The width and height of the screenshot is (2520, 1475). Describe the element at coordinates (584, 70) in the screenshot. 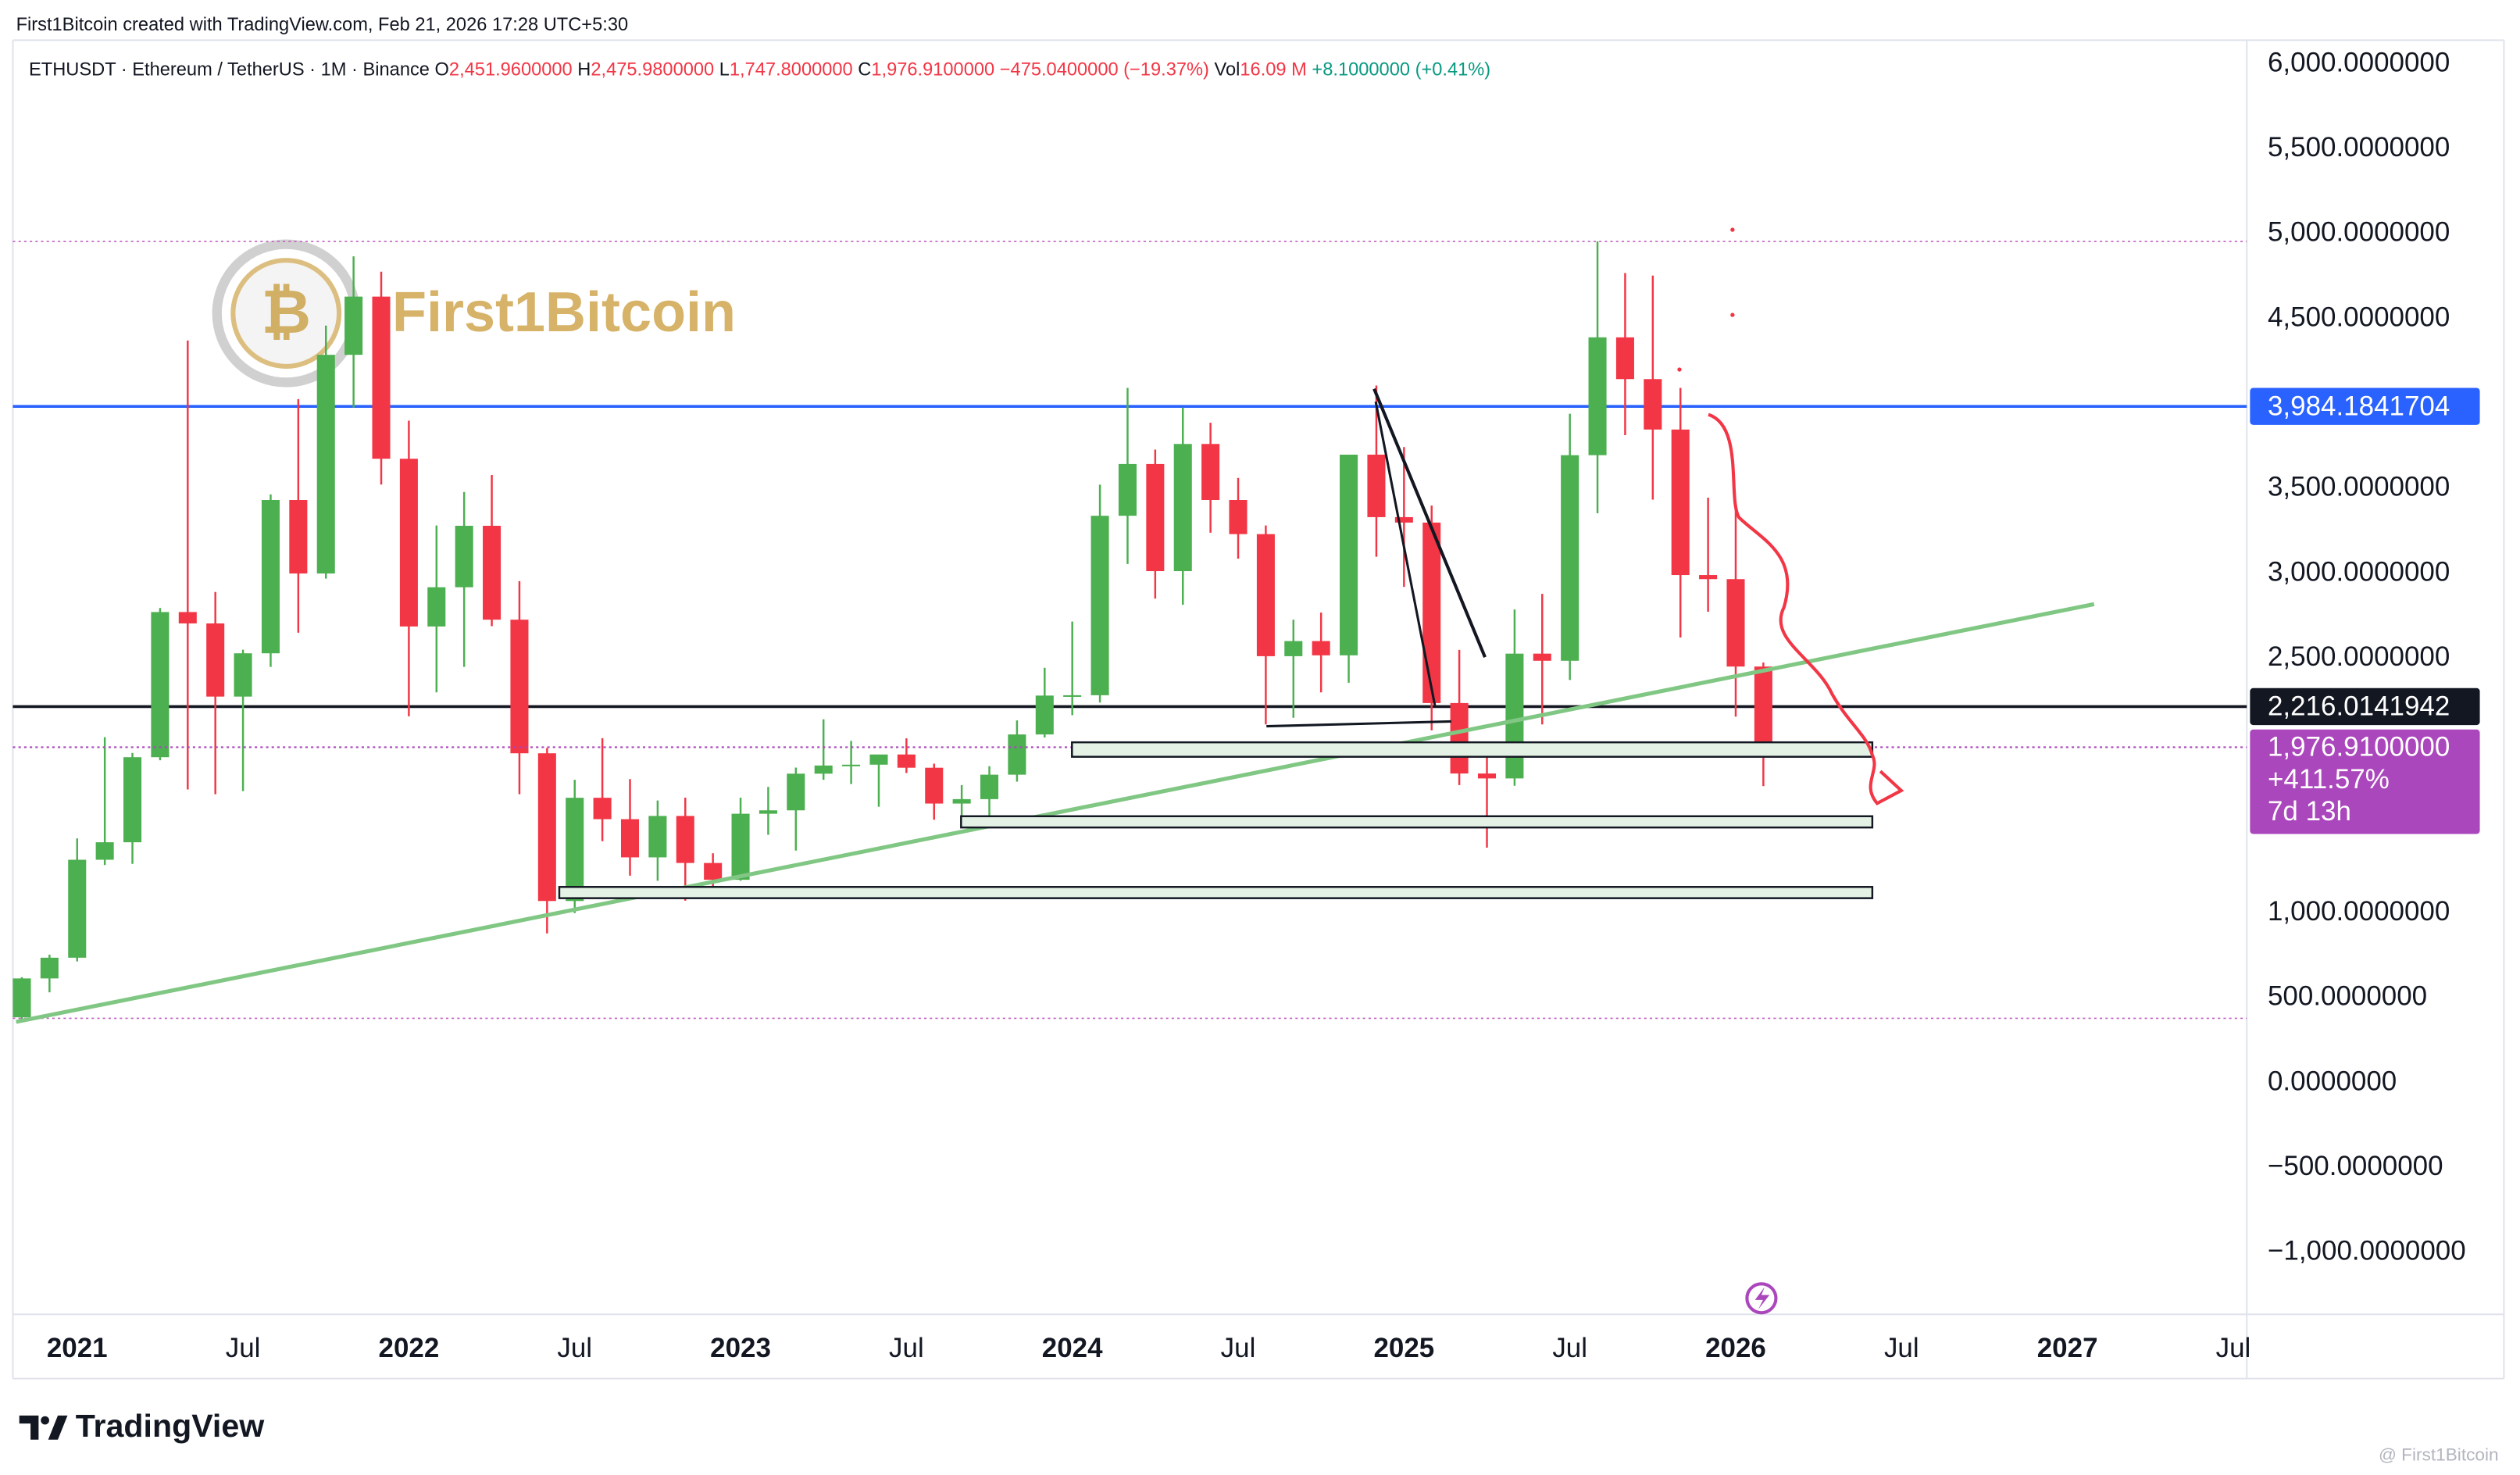

I see `legend-key: H` at that location.